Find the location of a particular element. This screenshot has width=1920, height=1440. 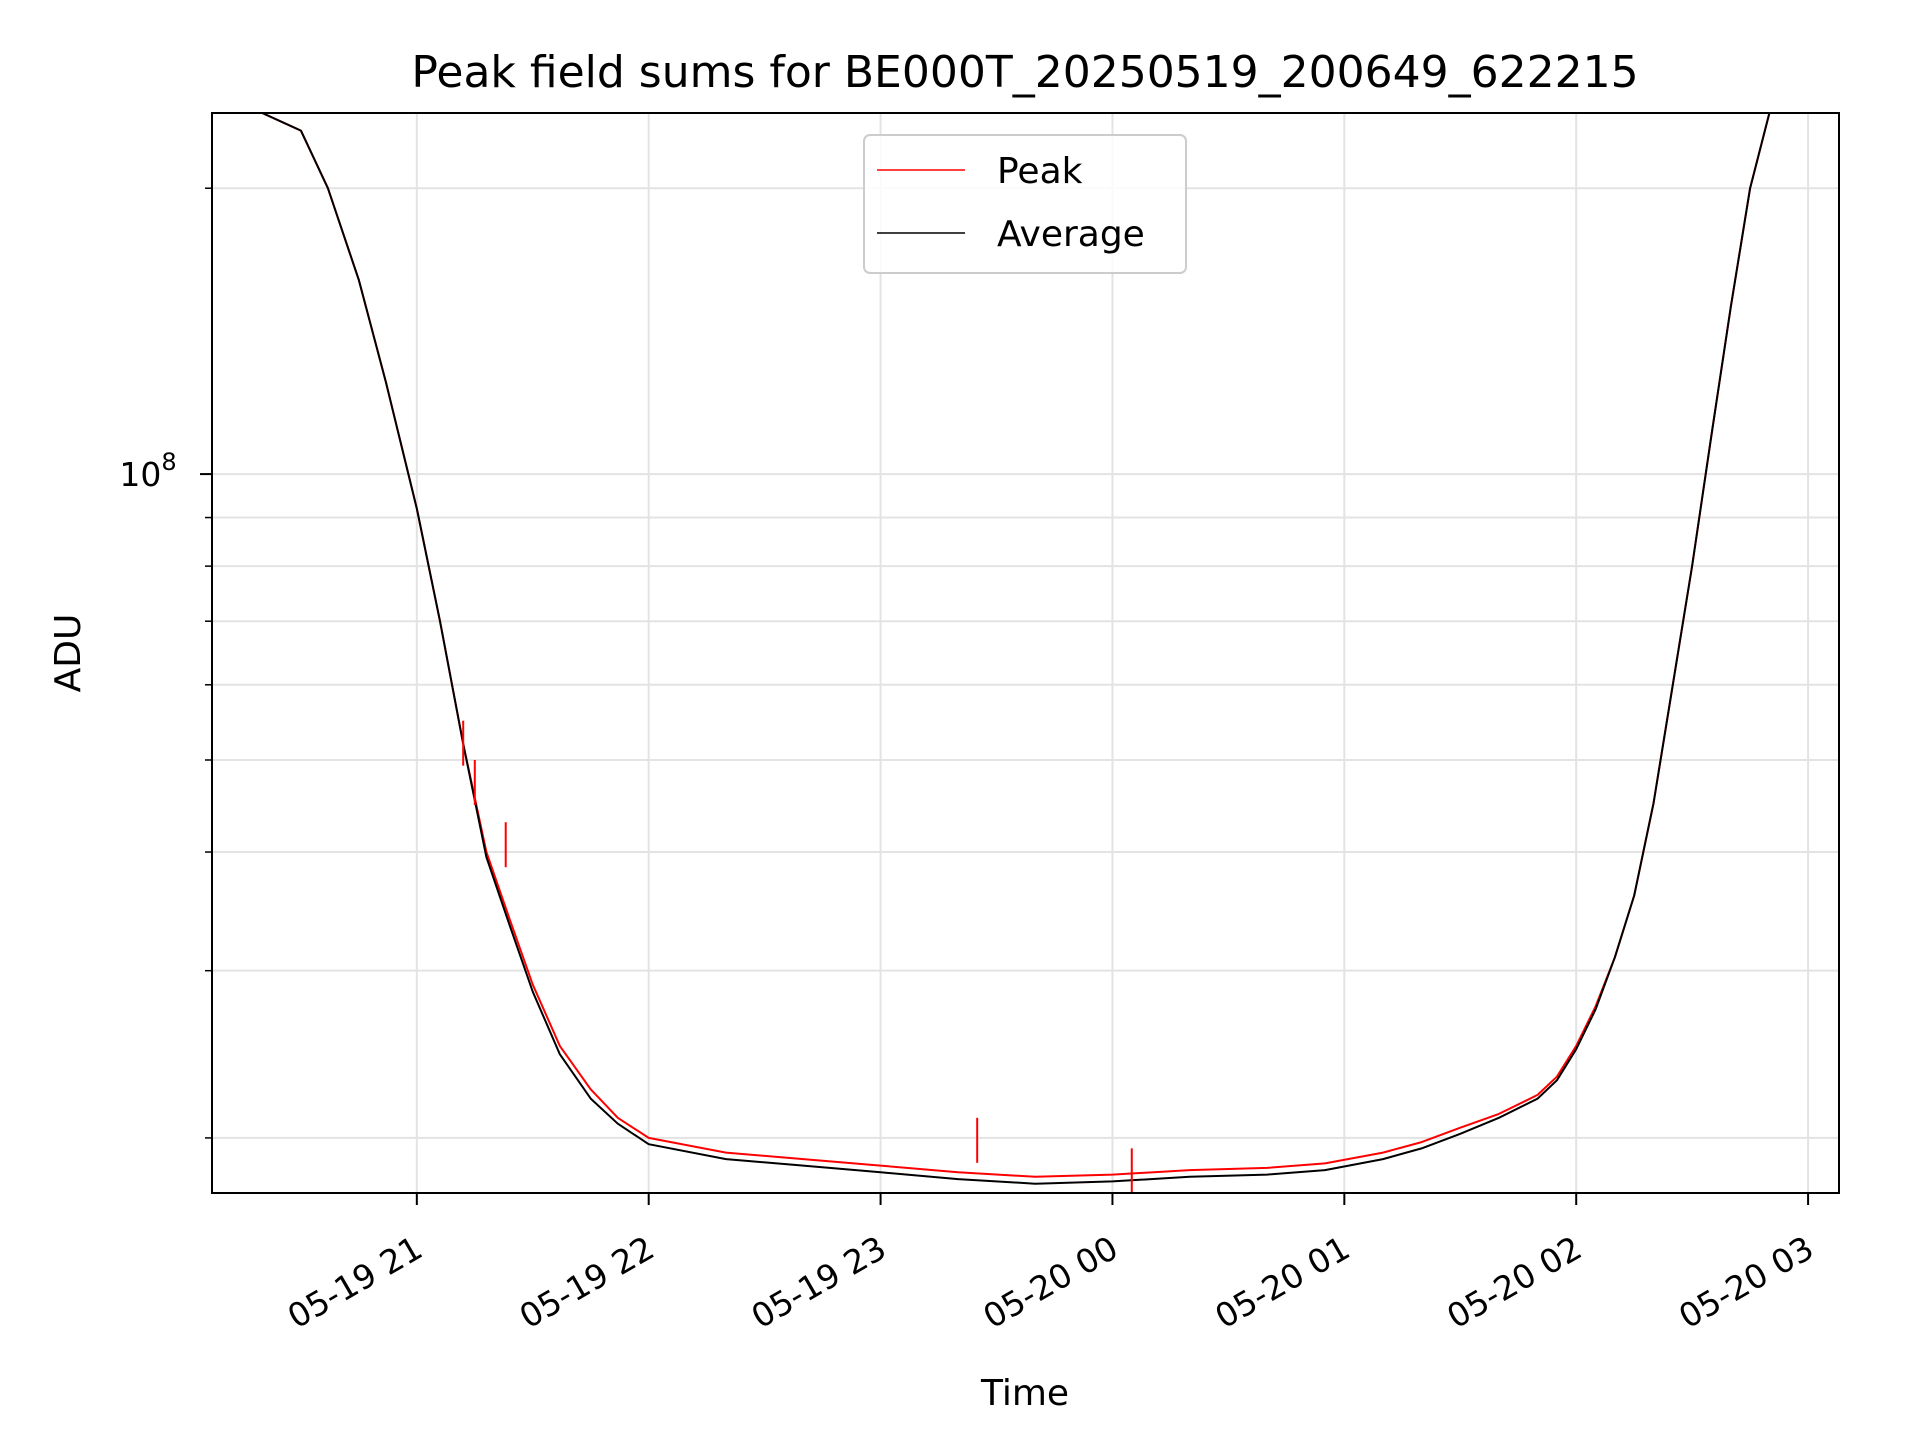

y-tick-label: 108 is located at coordinates (147, 471).